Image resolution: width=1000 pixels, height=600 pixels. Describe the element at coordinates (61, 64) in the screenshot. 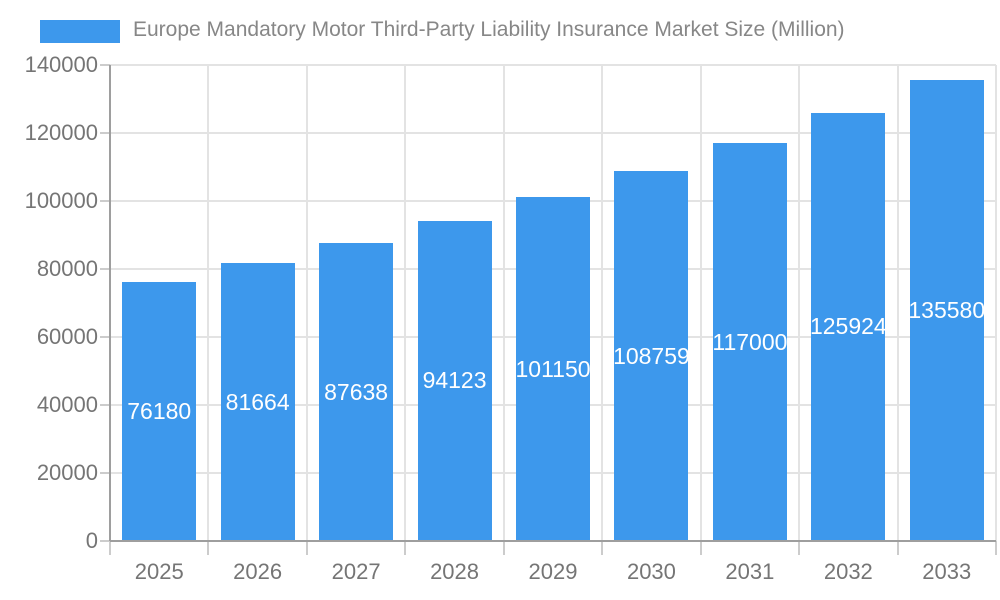

I see `y-axis-label: 140000` at that location.